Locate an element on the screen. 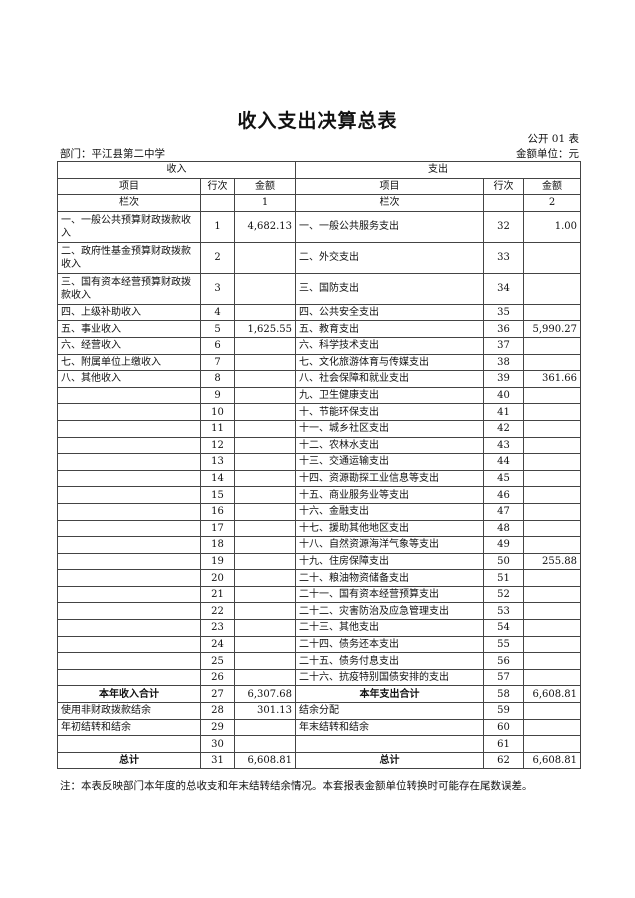 Image resolution: width=635 pixels, height=898 pixels. income-row-number-cell: 8 is located at coordinates (217, 379).